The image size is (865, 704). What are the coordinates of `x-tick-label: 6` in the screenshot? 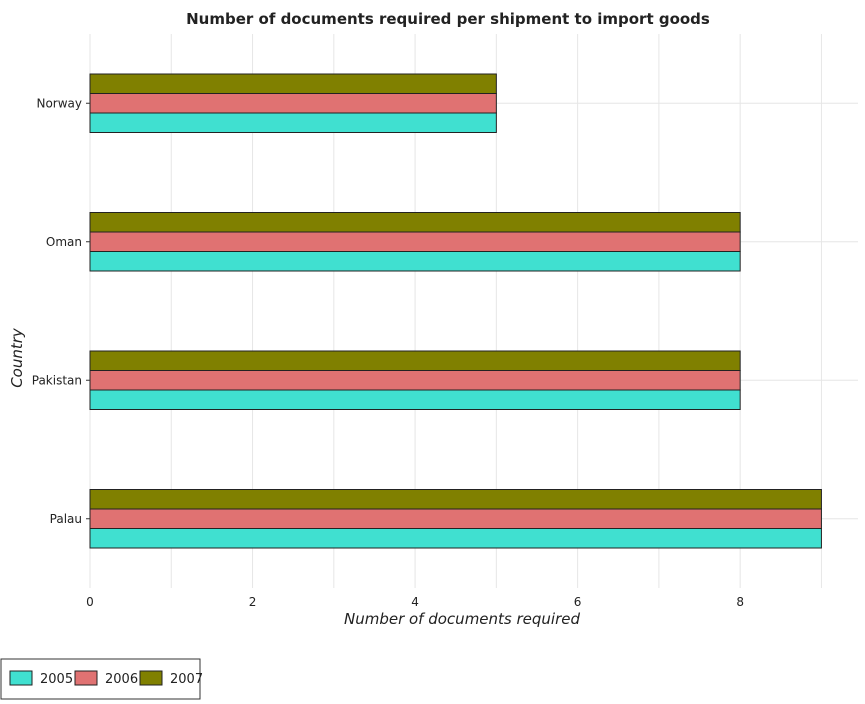 It's located at (578, 602).